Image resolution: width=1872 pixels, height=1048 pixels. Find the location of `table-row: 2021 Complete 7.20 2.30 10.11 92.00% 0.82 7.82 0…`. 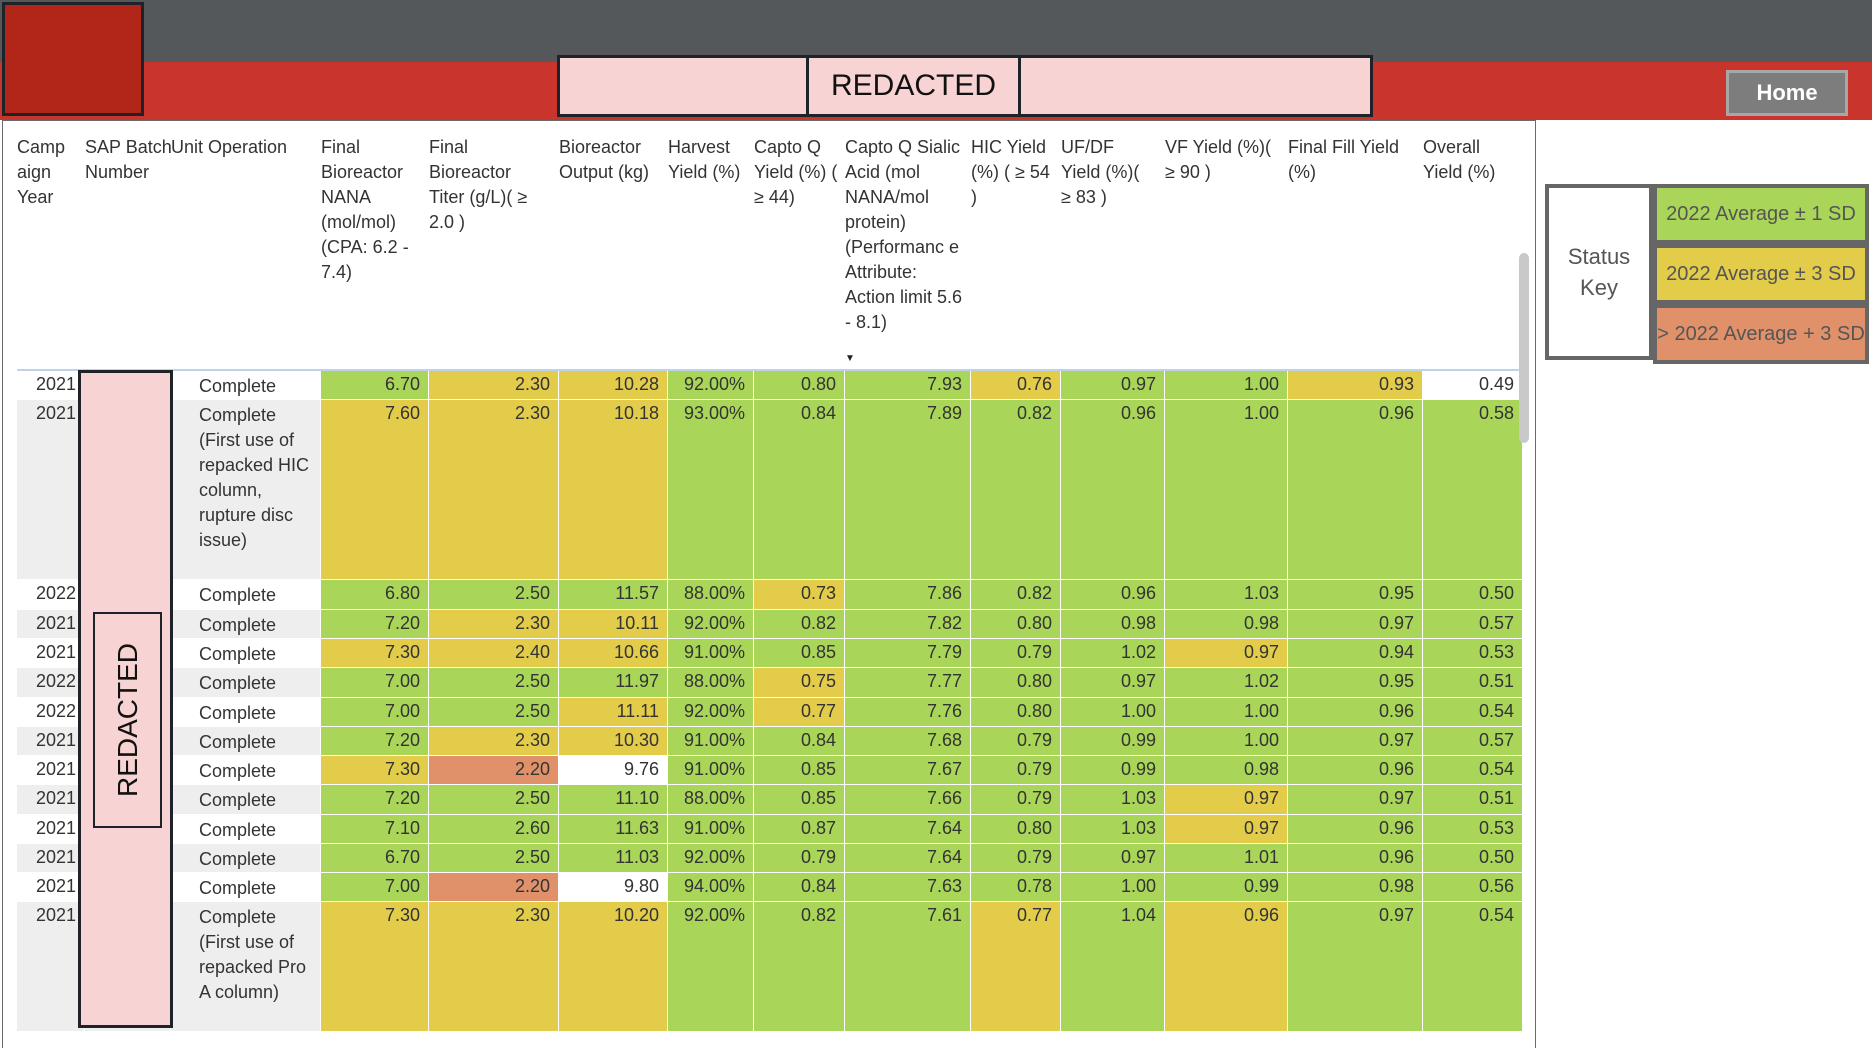

table-row: 2021 Complete 7.20 2.30 10.11 92.00% 0.82 7.82 0… is located at coordinates (763, 624).